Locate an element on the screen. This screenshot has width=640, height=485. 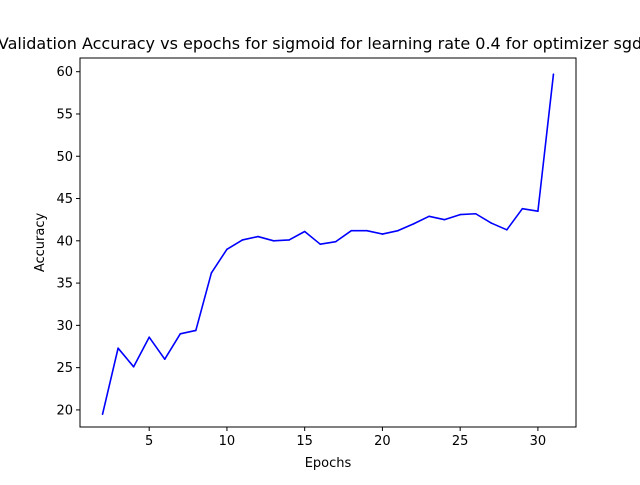
y-tick-label: 45 is located at coordinates (64, 199).